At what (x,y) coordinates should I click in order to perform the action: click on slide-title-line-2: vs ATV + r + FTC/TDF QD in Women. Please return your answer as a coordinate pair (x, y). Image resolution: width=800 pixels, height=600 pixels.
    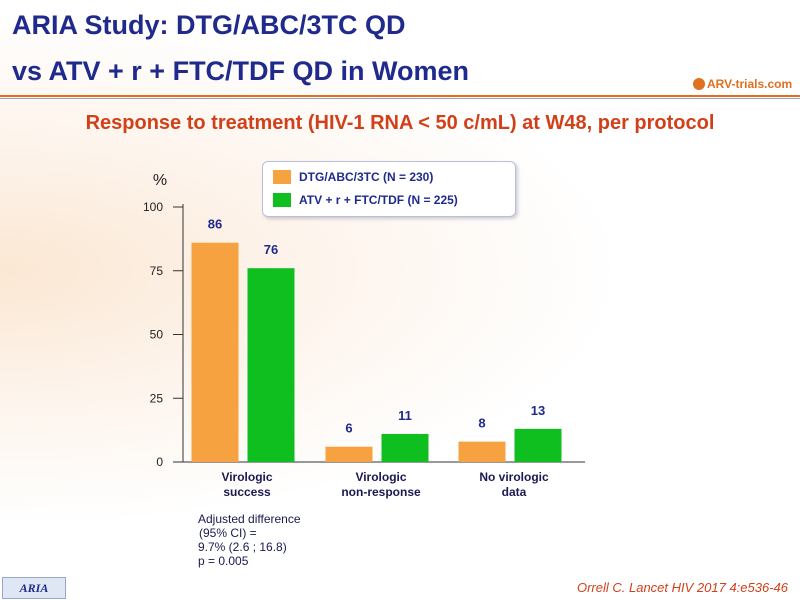
    Looking at the image, I should click on (241, 71).